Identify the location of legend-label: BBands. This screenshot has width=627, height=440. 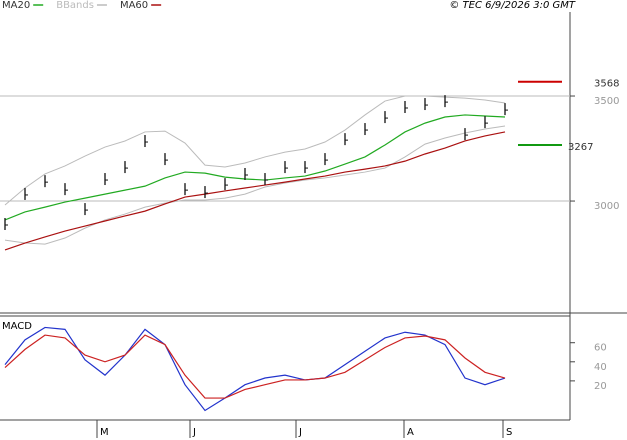
(75, 5).